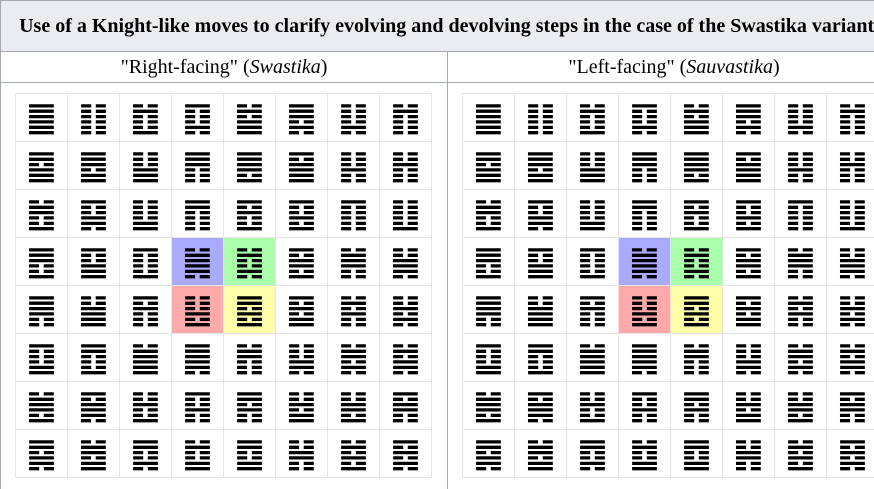 Image resolution: width=874 pixels, height=489 pixels. Describe the element at coordinates (353, 309) in the screenshot. I see `hexagram-cell: ䷦` at that location.